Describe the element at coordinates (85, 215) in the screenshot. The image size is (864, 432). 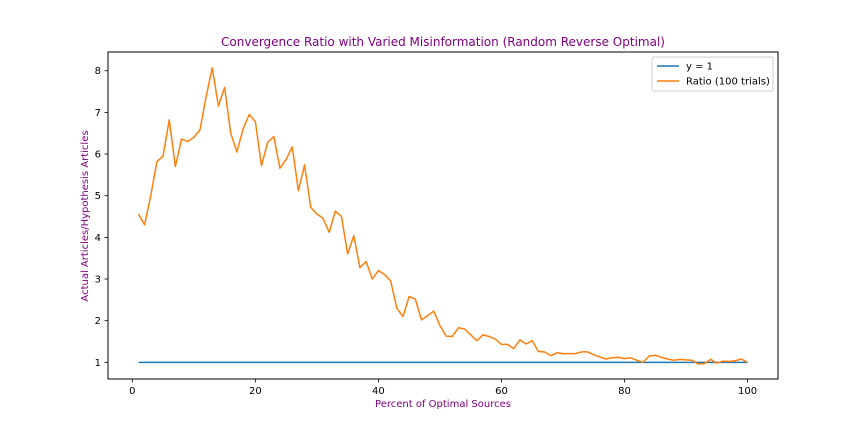
I see `y-axis-label: Actual Articles/Hypothesis Articles` at that location.